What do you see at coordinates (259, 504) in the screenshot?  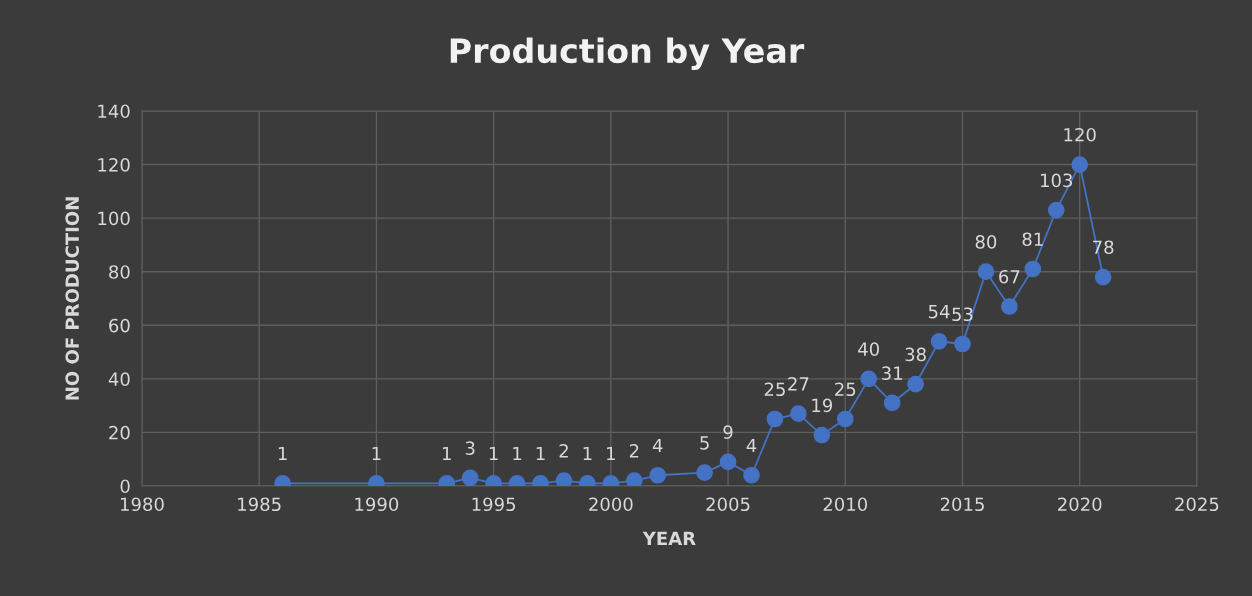 I see `x-tick-label: 1985` at bounding box center [259, 504].